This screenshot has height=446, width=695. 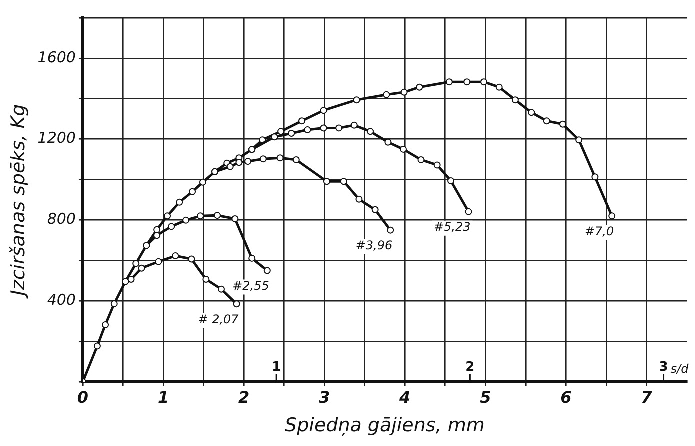 What do you see at coordinates (324, 397) in the screenshot?
I see `x-tick-label: 3` at bounding box center [324, 397].